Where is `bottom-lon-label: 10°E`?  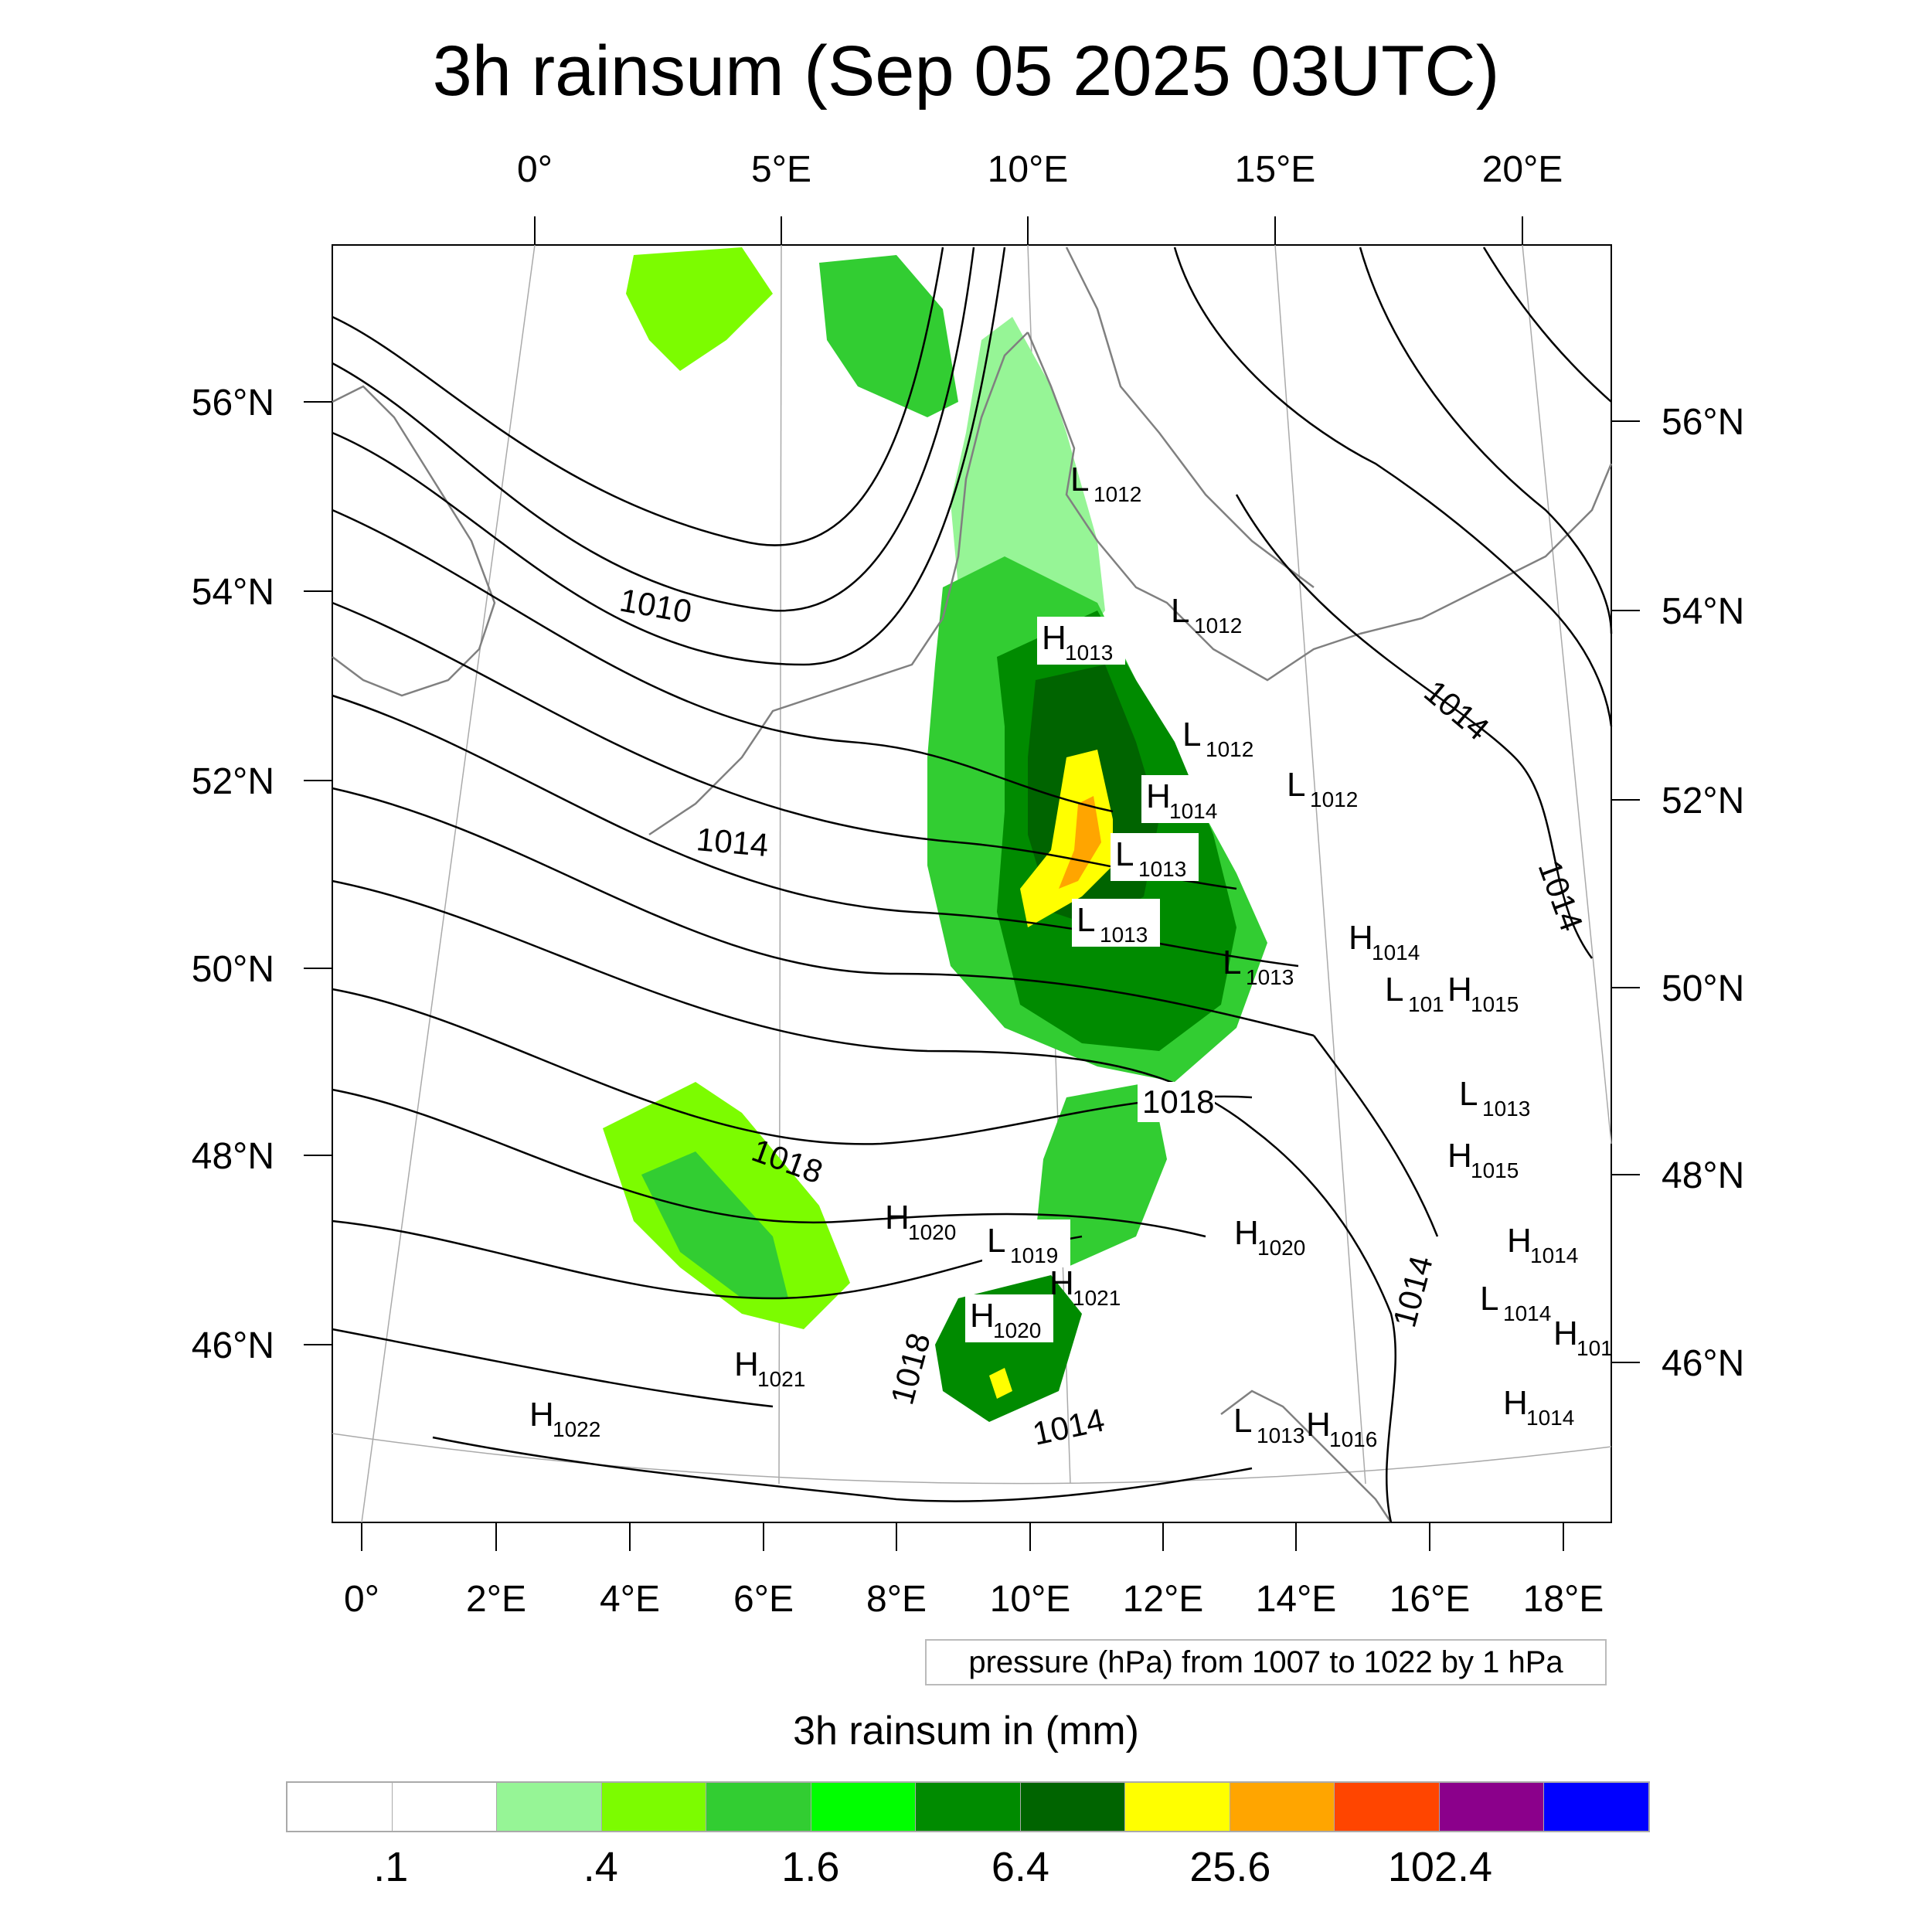 bottom-lon-label: 10°E is located at coordinates (1030, 1600).